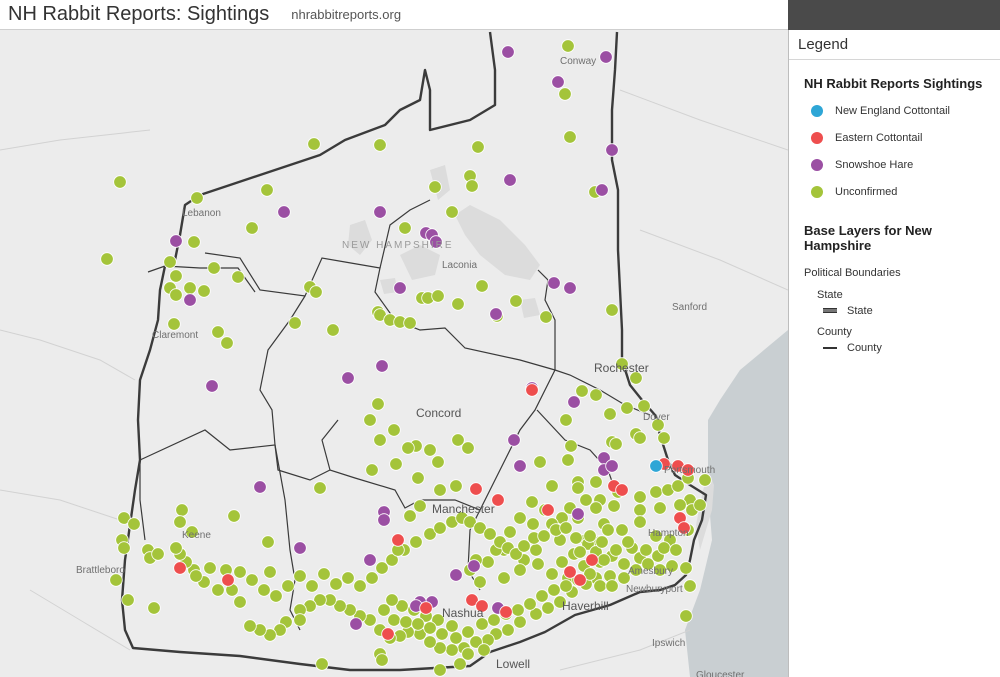 The height and width of the screenshot is (677, 1000). Describe the element at coordinates (656, 466) in the screenshot. I see `sighting-new-england-cottontail` at that location.